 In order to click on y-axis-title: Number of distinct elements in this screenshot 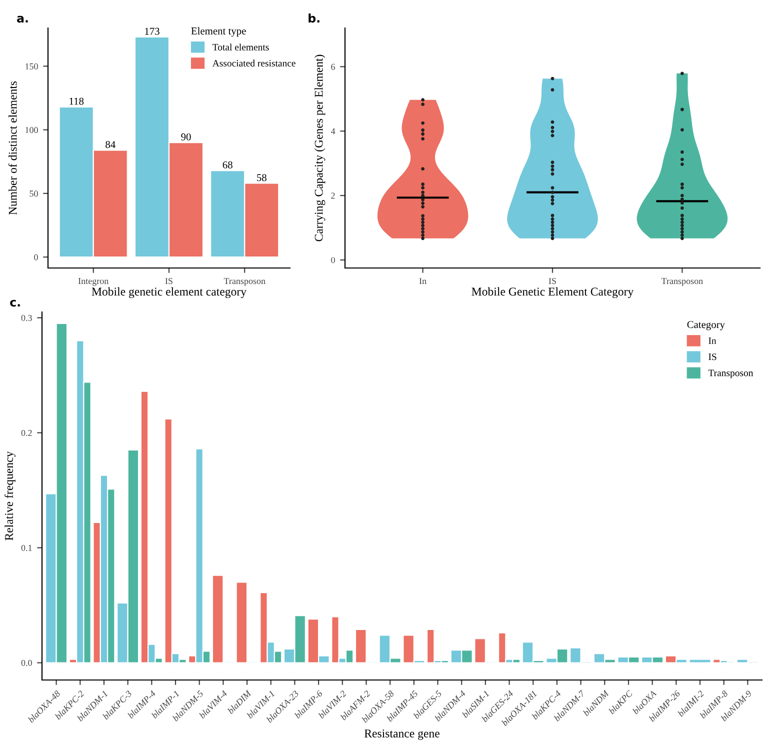, I will do `click(12, 148)`.